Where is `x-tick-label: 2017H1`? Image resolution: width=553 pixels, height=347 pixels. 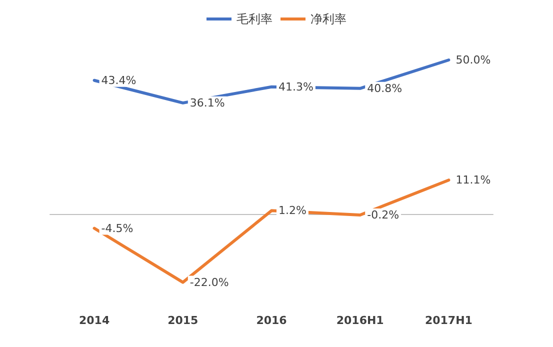
x-tick-label: 2017H1 is located at coordinates (448, 320).